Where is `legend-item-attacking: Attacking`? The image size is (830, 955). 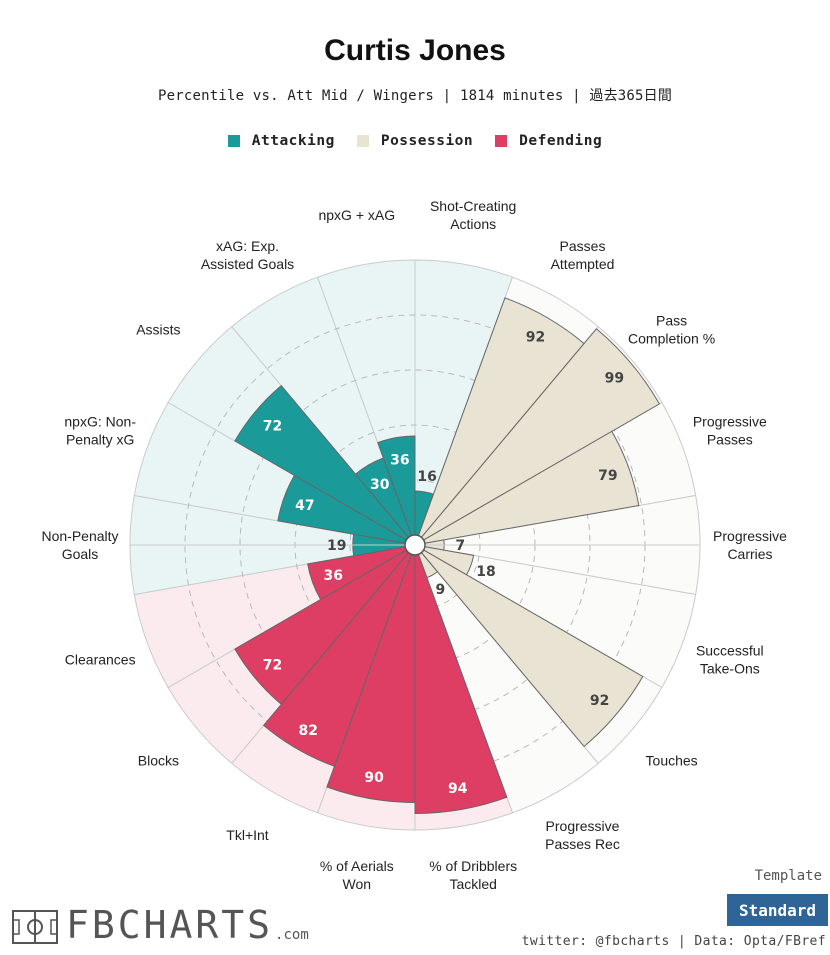
legend-item-attacking: Attacking is located at coordinates (281, 141).